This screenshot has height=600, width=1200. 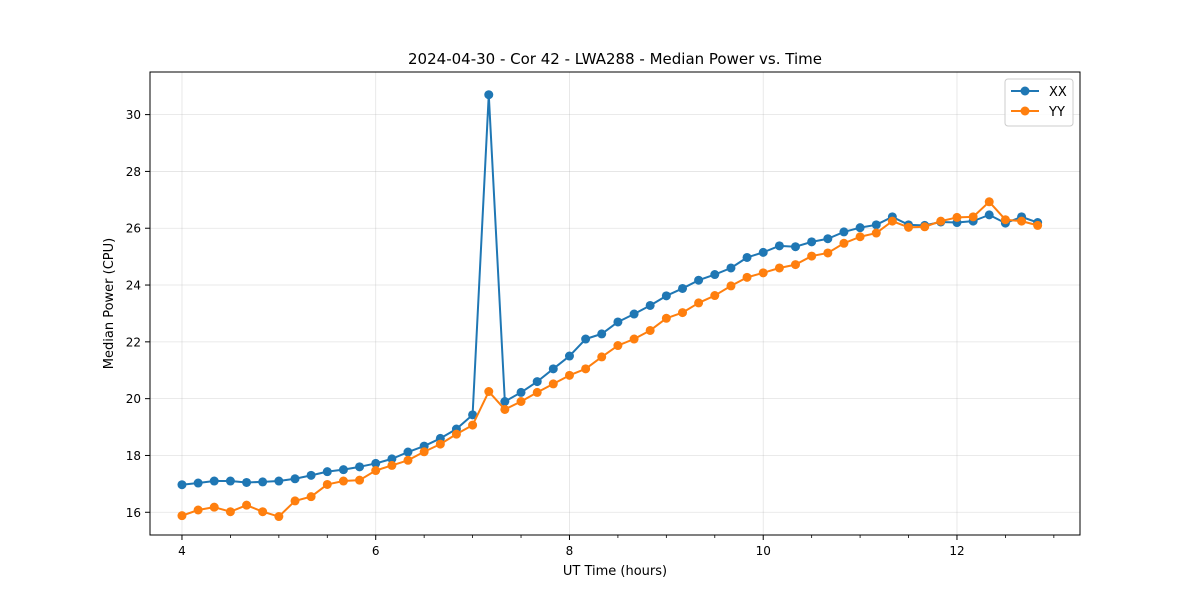 I want to click on y-axis-label: Median Power (CPU), so click(x=109, y=303).